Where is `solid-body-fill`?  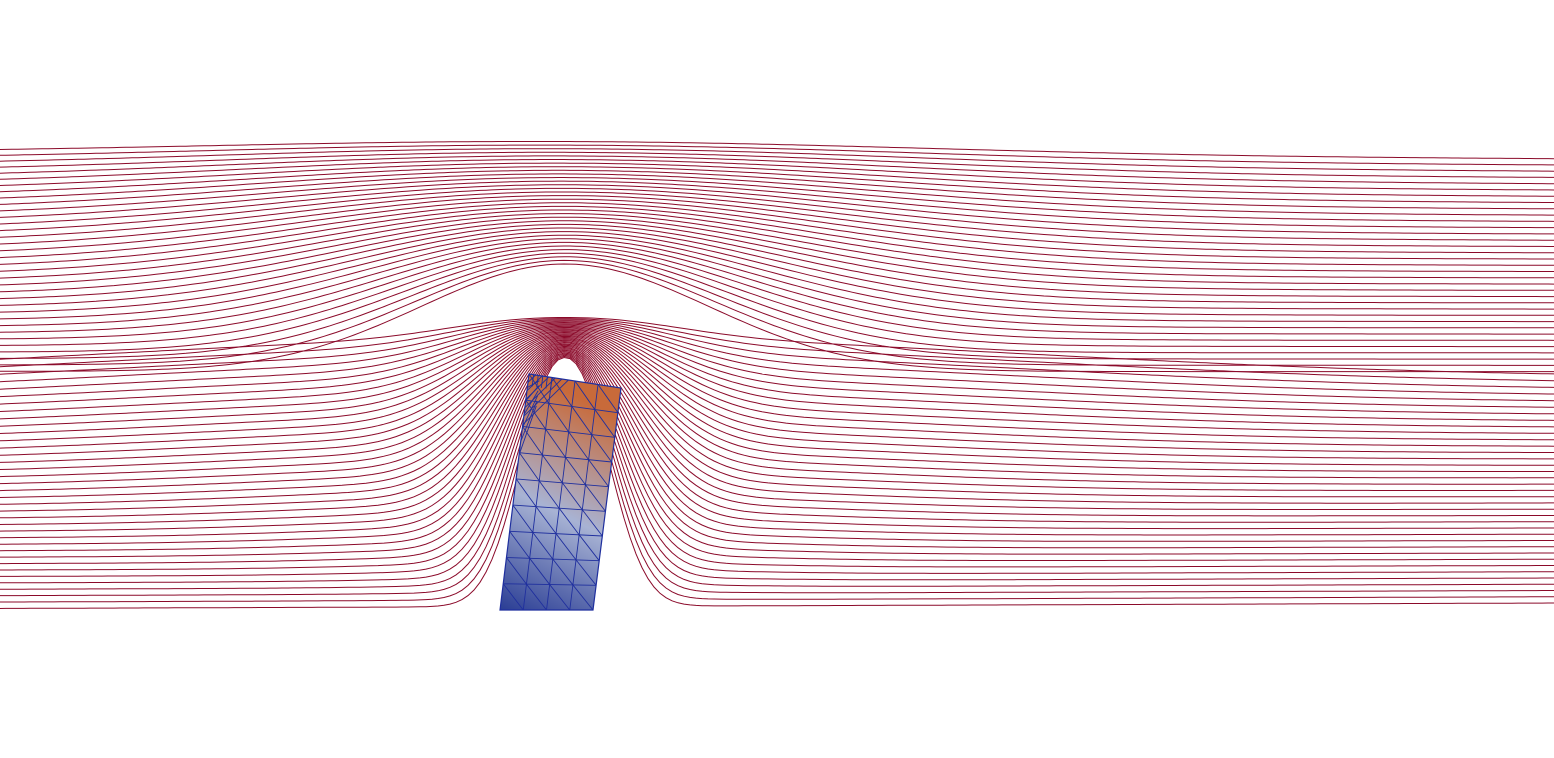 solid-body-fill is located at coordinates (560, 492).